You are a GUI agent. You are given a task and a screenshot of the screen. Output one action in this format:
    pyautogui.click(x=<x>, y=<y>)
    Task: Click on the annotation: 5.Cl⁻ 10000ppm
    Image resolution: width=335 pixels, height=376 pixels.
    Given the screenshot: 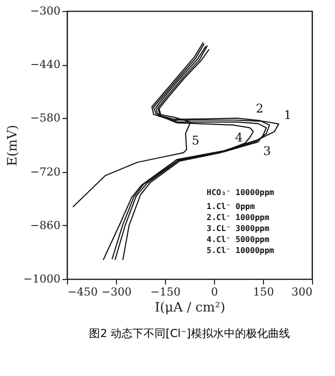 What is the action you would take?
    pyautogui.click(x=240, y=251)
    